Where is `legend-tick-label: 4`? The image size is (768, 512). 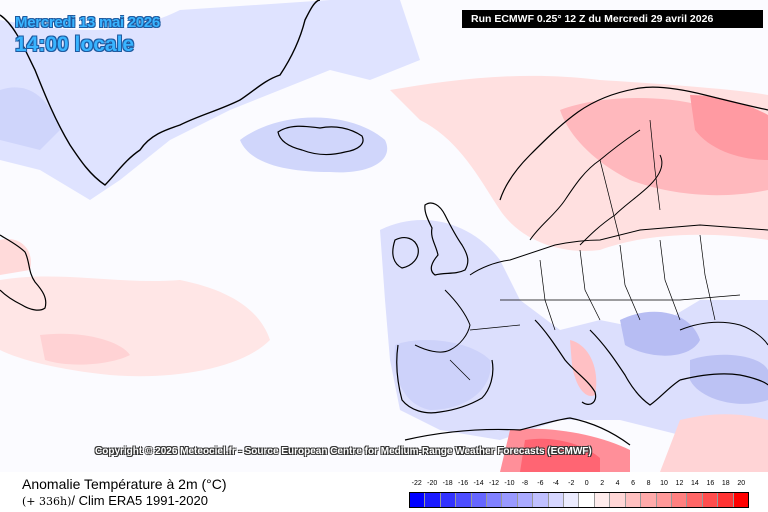
legend-tick-label: 4 is located at coordinates (617, 483).